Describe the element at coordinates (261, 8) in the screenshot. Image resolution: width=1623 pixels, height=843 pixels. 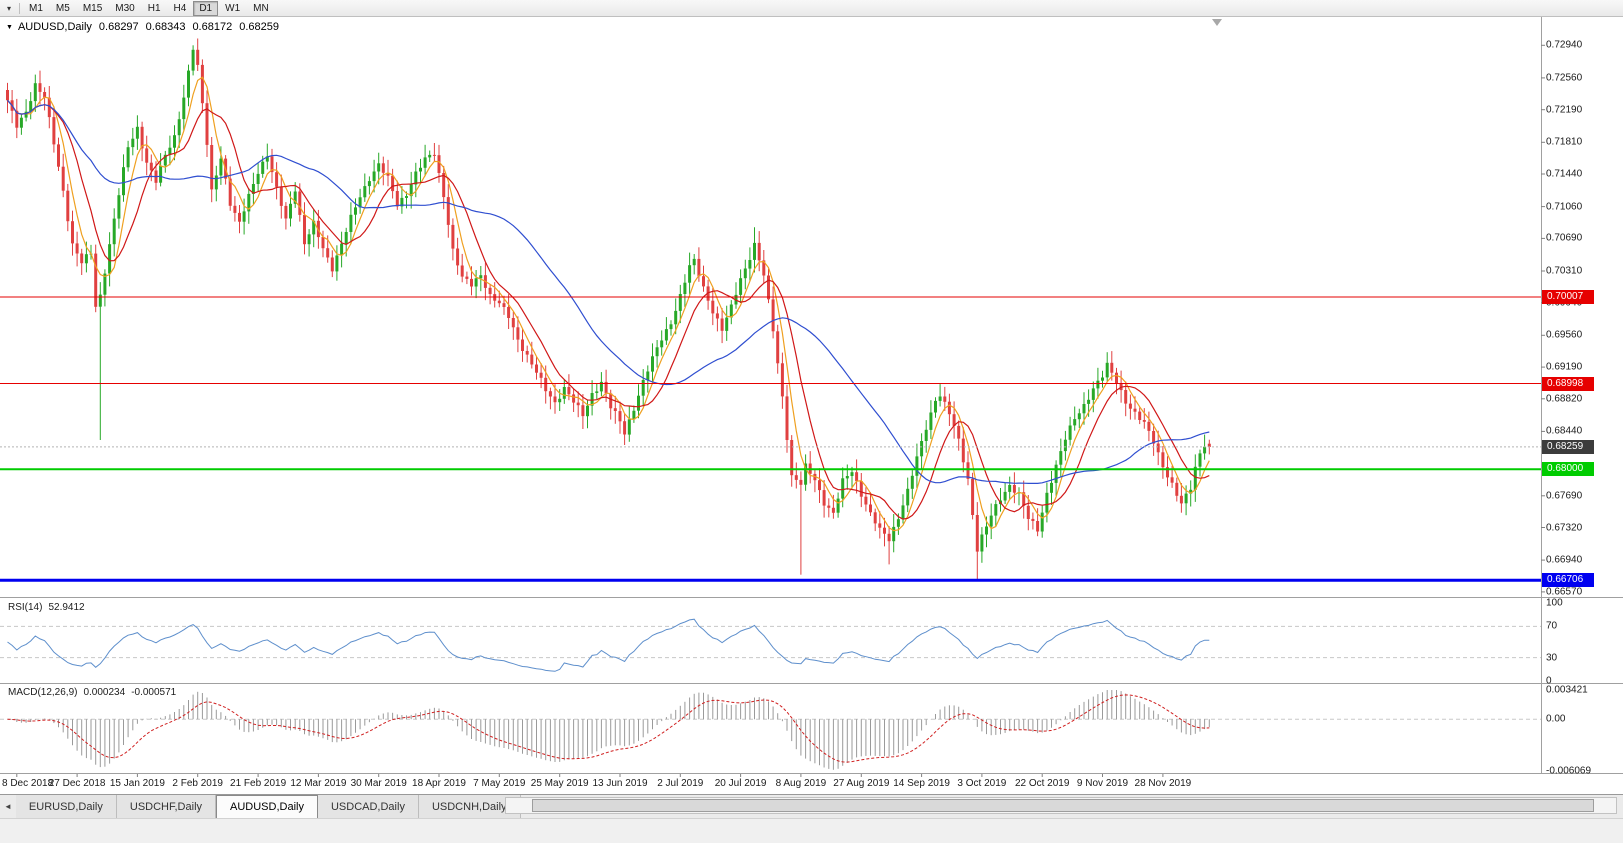
I see `timeframe-button-mn: MN` at that location.